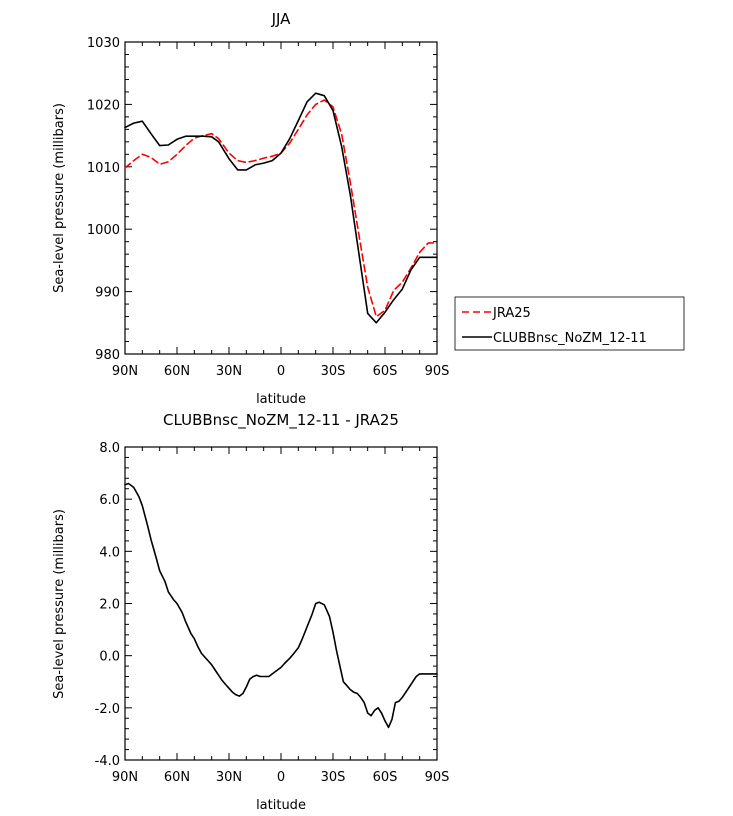 This screenshot has height=816, width=733. What do you see at coordinates (109, 657) in the screenshot?
I see `bottom-y-tick-label: 0.0` at bounding box center [109, 657].